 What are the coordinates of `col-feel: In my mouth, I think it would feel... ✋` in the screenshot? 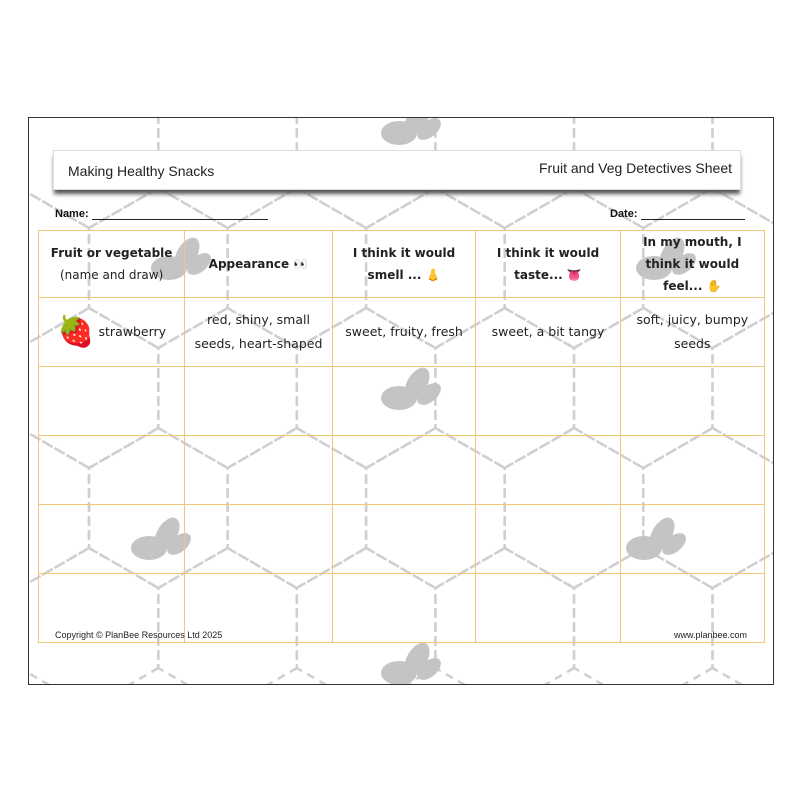 It's located at (692, 264).